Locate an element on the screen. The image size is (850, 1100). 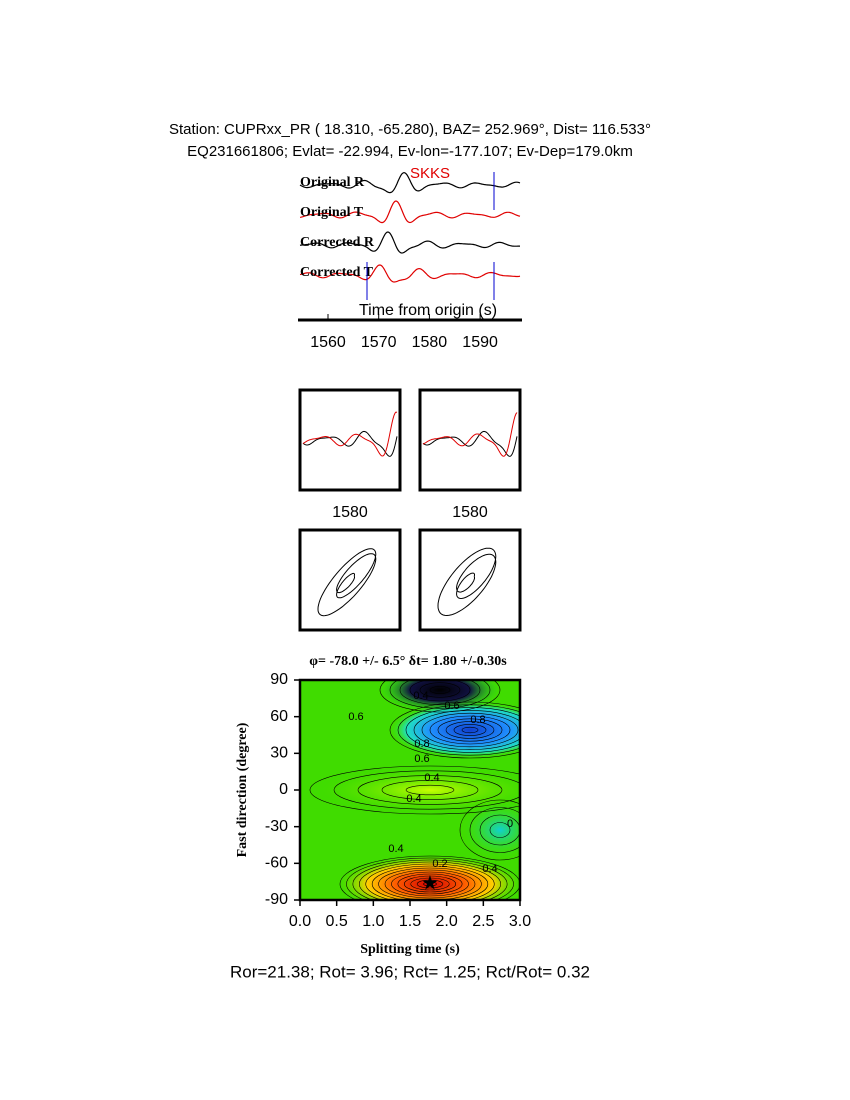
tick-label: 1.0 is located at coordinates (373, 921).